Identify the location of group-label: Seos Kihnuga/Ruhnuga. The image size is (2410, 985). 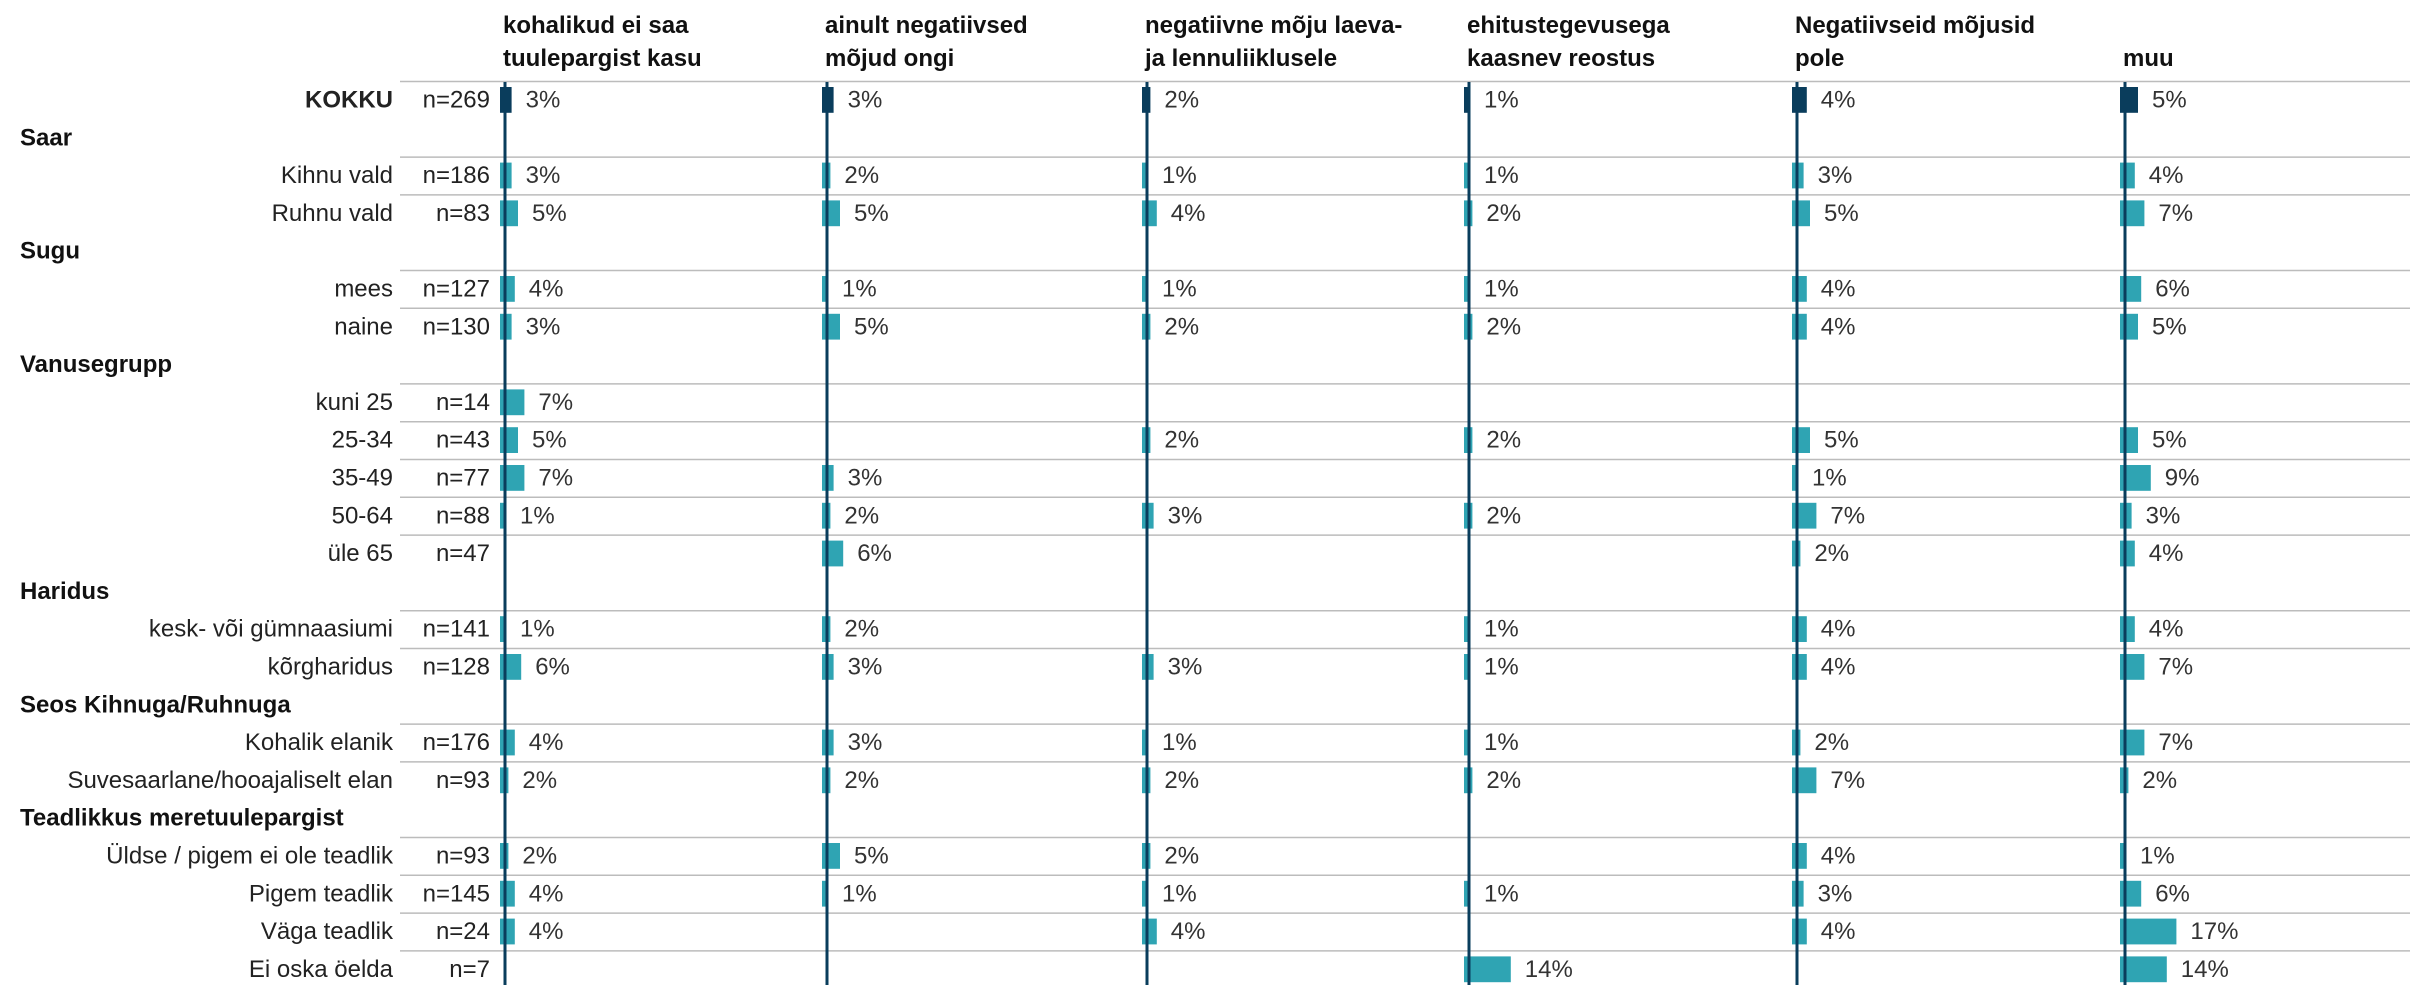
(155, 704).